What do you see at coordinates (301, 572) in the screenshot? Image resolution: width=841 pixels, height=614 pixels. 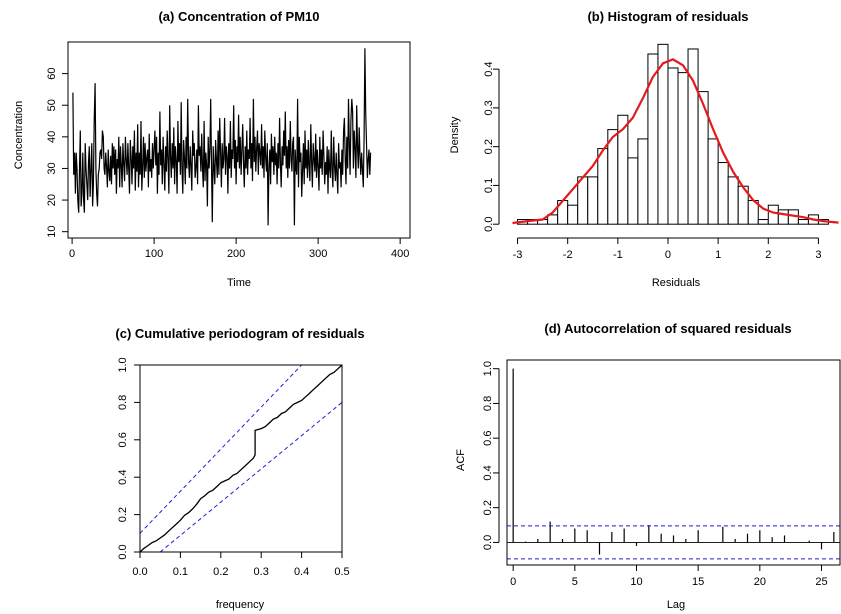 I see `panel-c-xtick-label: 0.4` at bounding box center [301, 572].